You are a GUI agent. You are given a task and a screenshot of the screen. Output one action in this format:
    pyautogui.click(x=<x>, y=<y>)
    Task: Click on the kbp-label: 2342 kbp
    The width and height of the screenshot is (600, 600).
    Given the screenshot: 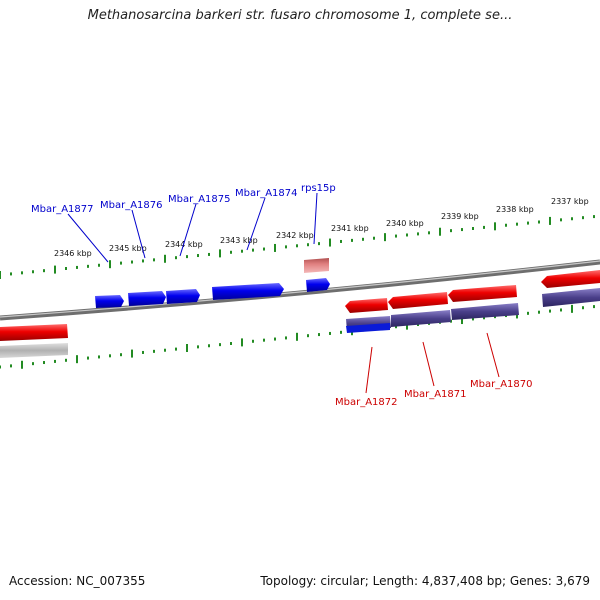 What is the action you would take?
    pyautogui.click(x=295, y=235)
    